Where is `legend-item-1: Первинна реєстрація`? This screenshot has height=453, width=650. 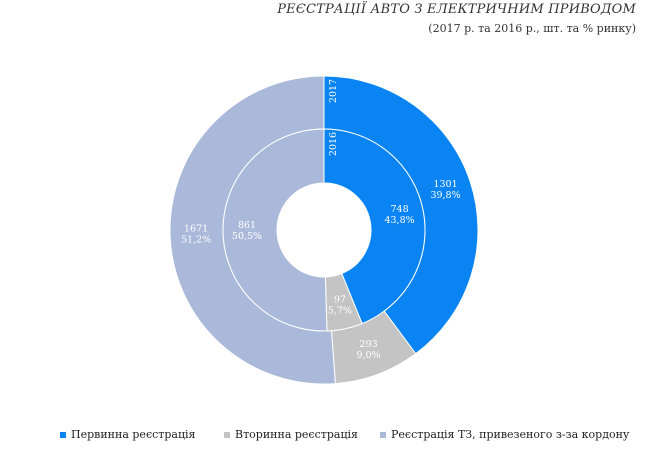
legend-item-1: Первинна реєстрація is located at coordinates (127, 434).